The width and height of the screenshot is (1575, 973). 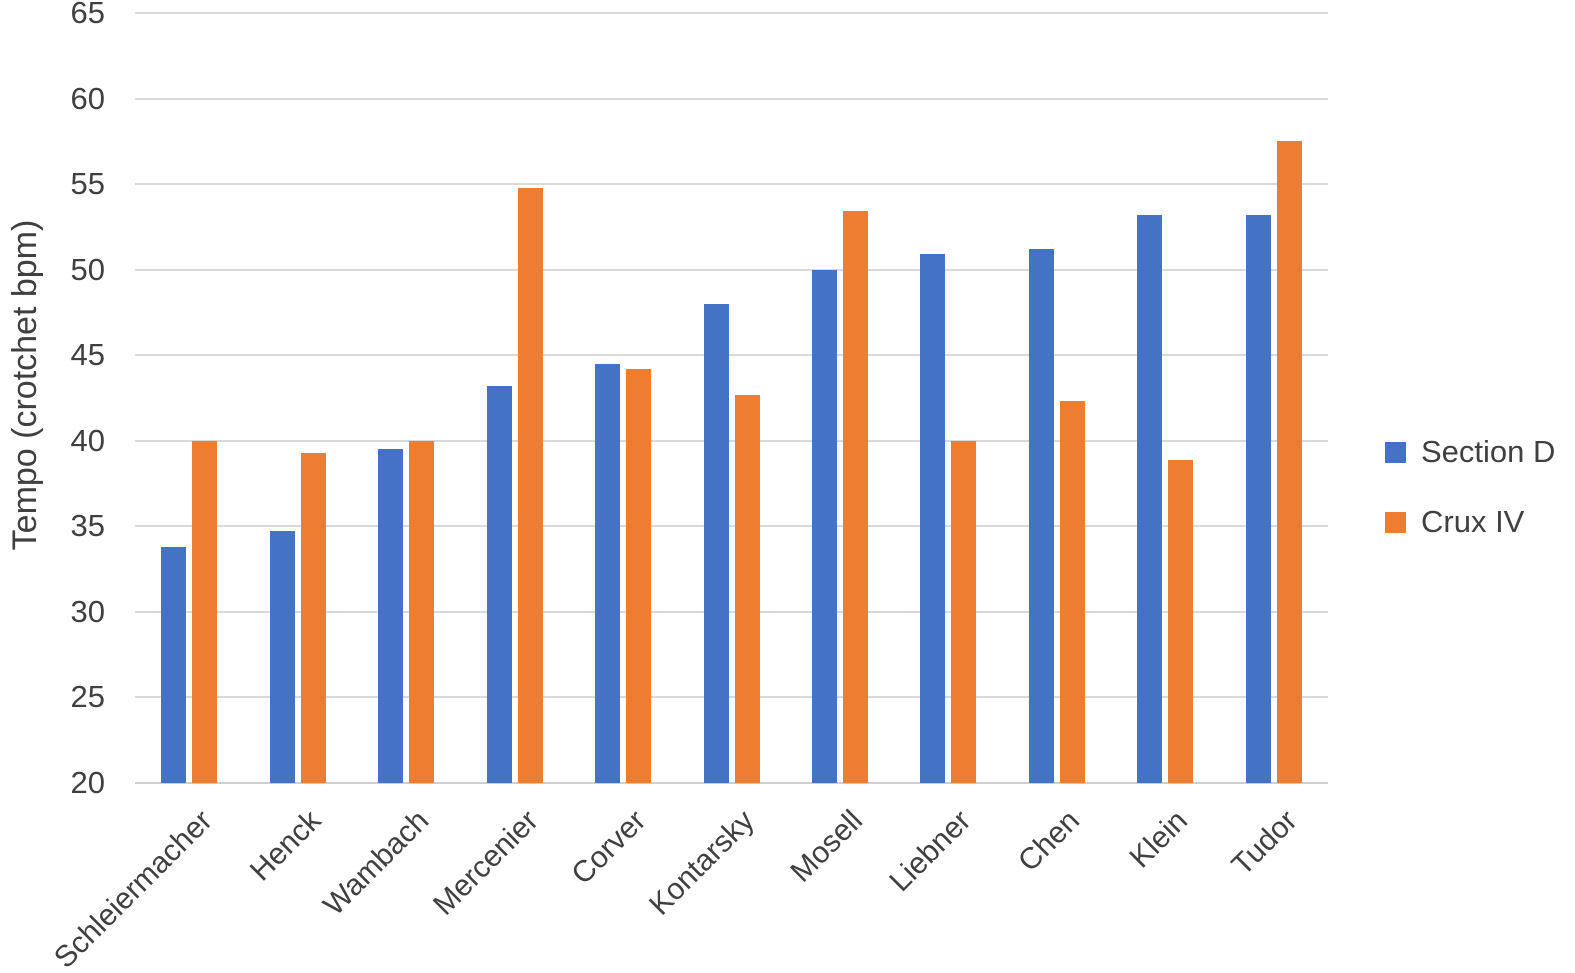 What do you see at coordinates (376, 863) in the screenshot?
I see `x-axis-label: Wambach` at bounding box center [376, 863].